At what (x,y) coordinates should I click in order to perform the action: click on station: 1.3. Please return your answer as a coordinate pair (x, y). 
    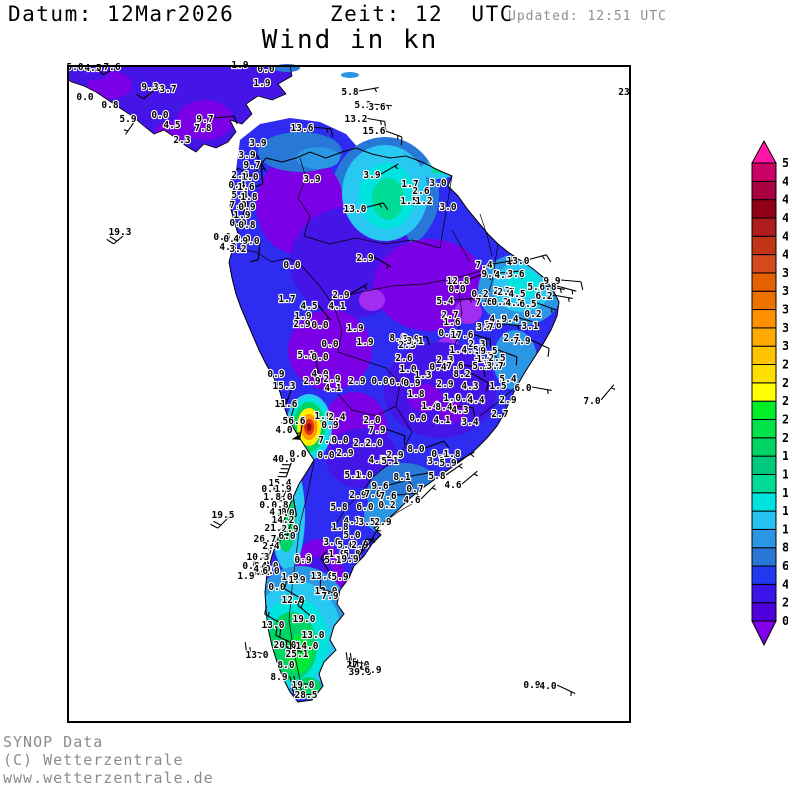
    Looking at the image, I should click on (423, 375).